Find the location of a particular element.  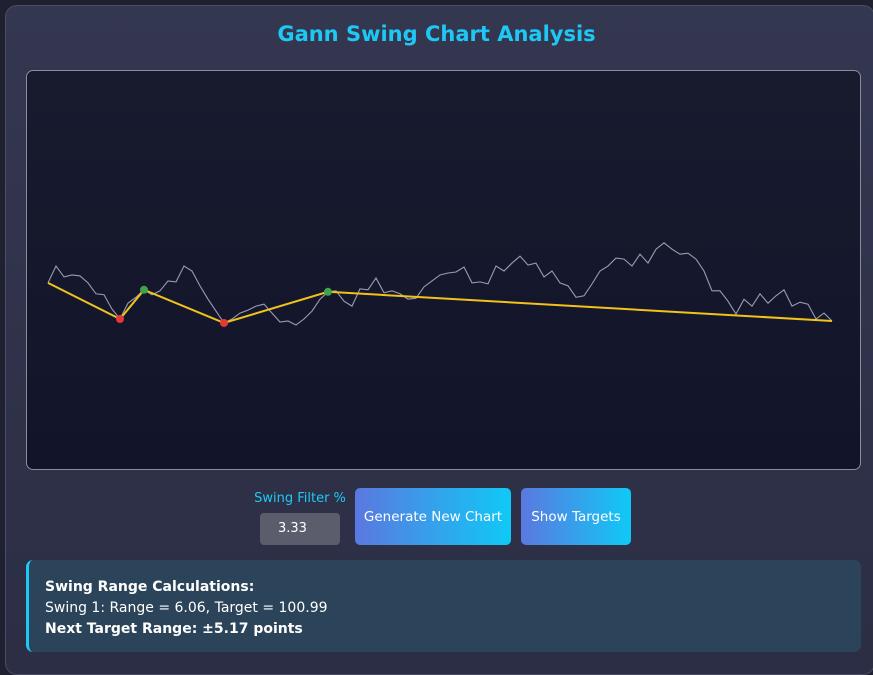

swing-line is located at coordinates (440, 303).